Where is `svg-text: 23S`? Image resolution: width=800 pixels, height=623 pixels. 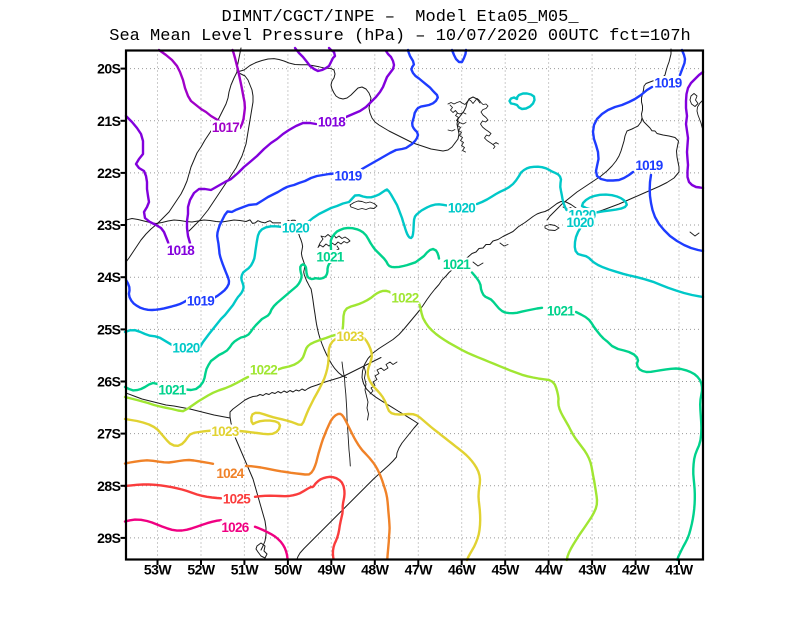 svg-text: 23S is located at coordinates (109, 225).